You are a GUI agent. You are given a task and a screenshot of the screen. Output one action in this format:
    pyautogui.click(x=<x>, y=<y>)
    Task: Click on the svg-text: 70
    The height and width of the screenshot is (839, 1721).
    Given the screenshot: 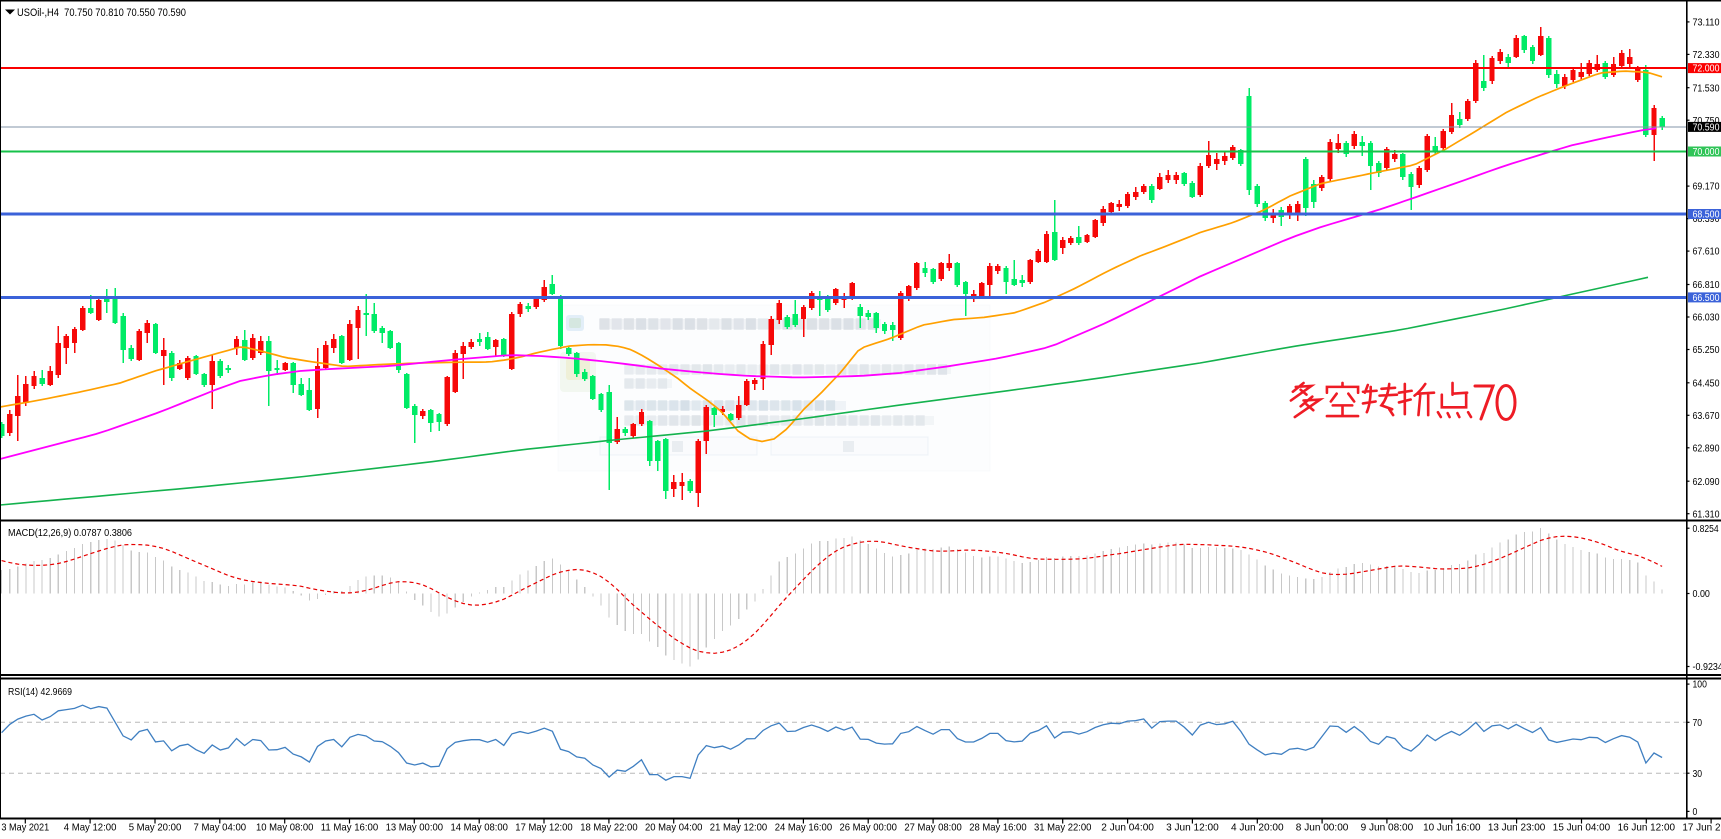 What is the action you would take?
    pyautogui.click(x=1698, y=723)
    